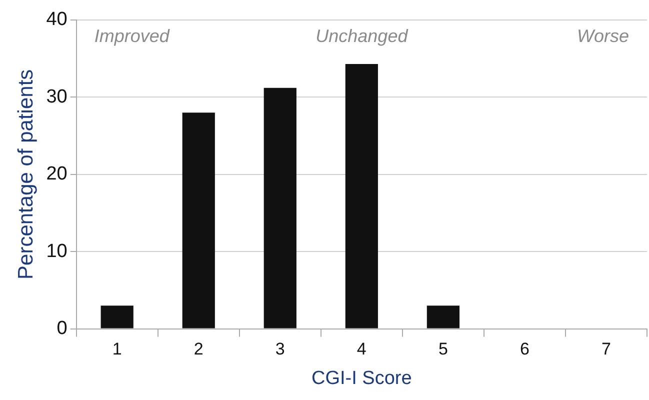 The height and width of the screenshot is (400, 649). Describe the element at coordinates (62, 329) in the screenshot. I see `y-tick-label: 0` at that location.